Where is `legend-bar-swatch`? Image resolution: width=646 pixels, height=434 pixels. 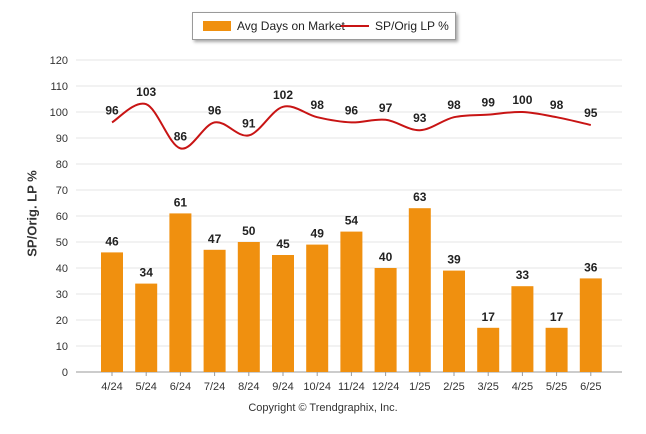
legend-bar-swatch is located at coordinates (217, 26).